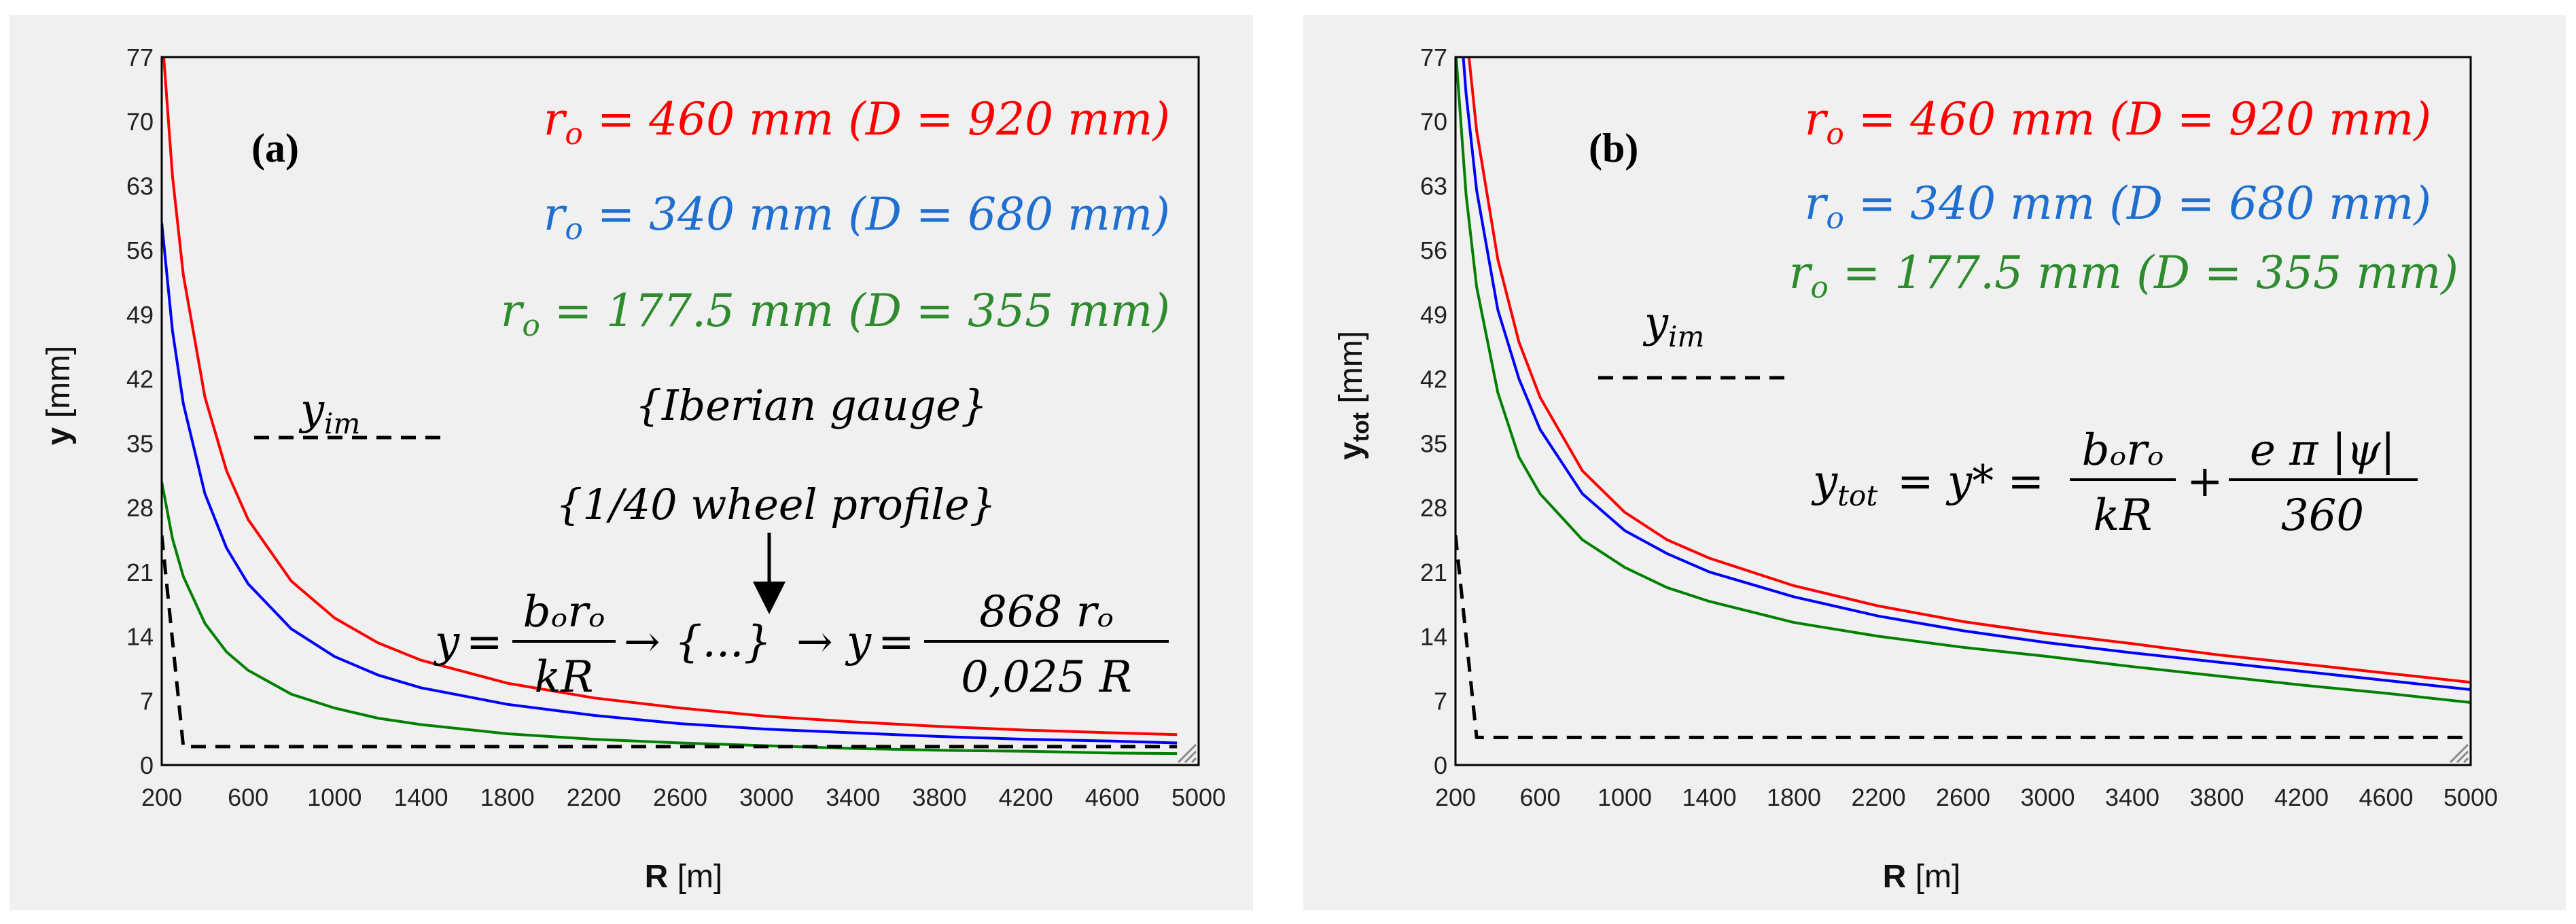  Describe the element at coordinates (1353, 395) in the screenshot. I see `y-axis-title: ytot [mm]` at that location.